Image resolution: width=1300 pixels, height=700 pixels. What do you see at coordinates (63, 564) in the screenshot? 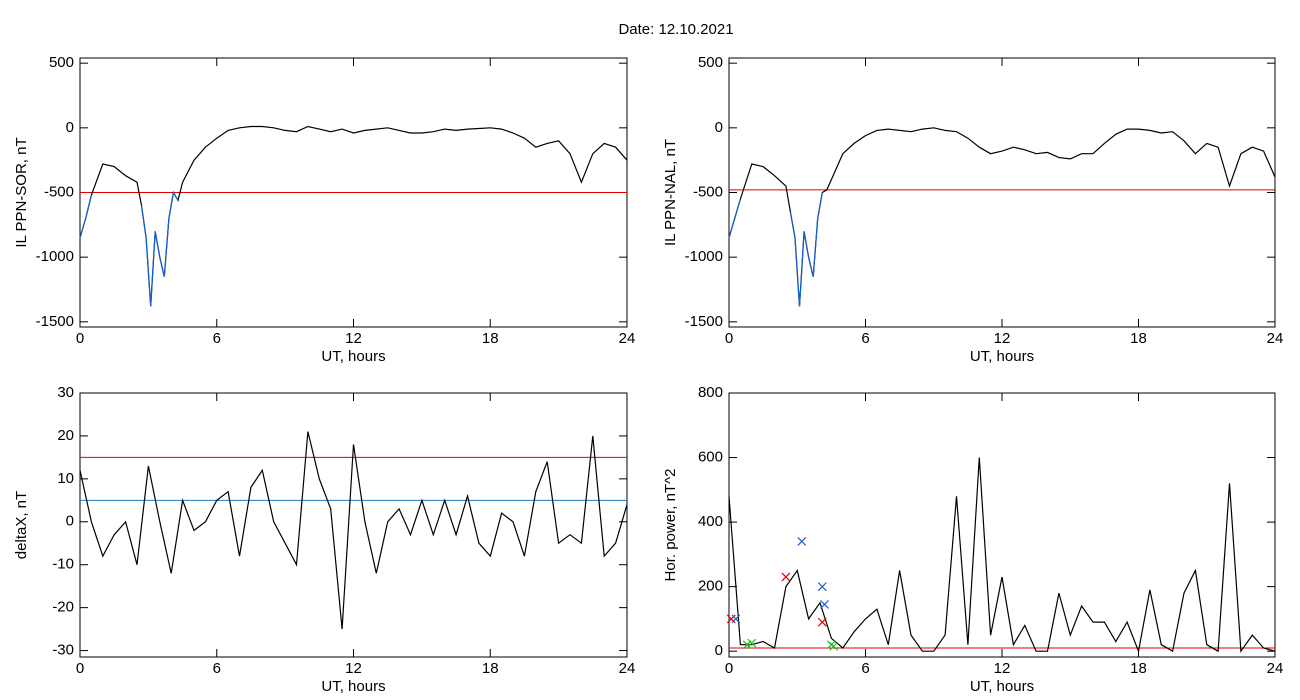
I see `y-tick-label: -10` at bounding box center [63, 564].